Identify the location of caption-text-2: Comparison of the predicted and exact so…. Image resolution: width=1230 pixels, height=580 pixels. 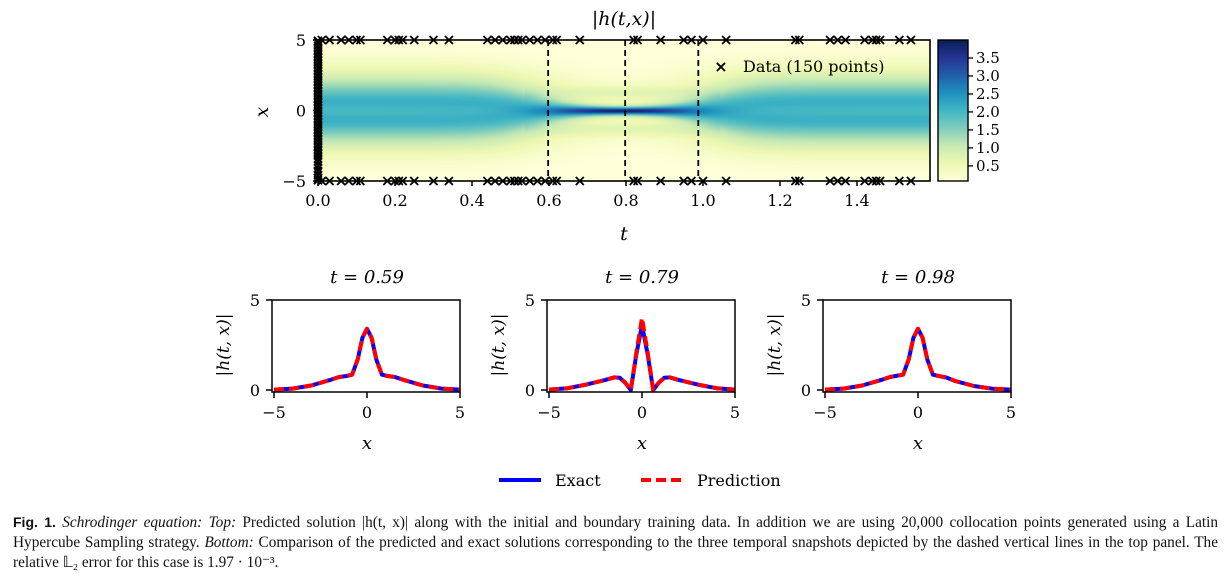
(615, 552).